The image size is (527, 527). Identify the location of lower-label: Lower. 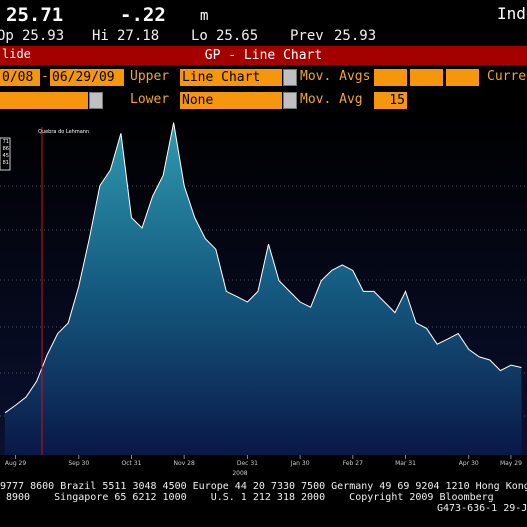
(150, 99).